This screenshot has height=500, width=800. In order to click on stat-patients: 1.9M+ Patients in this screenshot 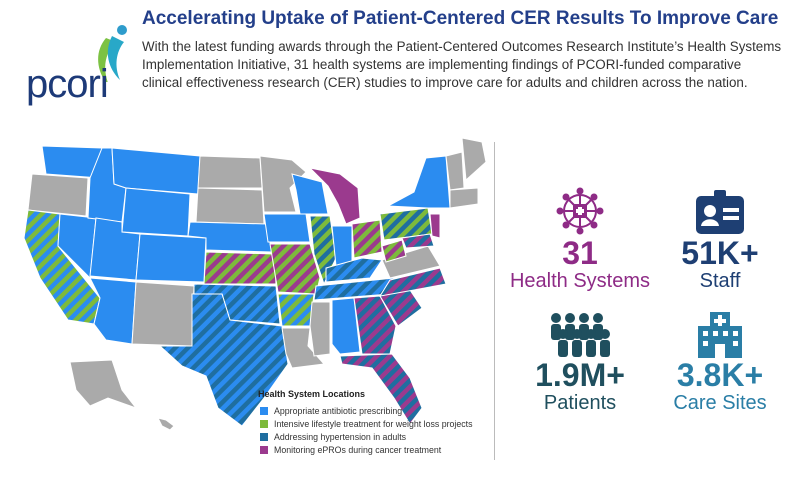, I will do `click(580, 362)`.